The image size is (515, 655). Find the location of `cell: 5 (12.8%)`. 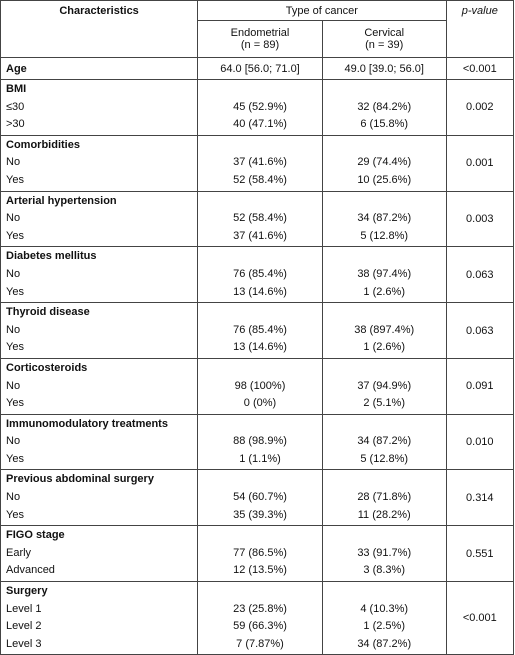

cell: 5 (12.8%) is located at coordinates (384, 458).